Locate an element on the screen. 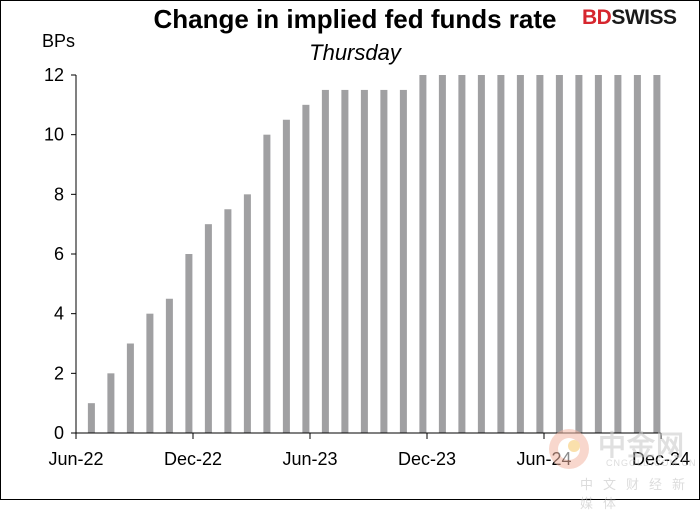  bdswiss-logo: BDSWISS is located at coordinates (629, 18).